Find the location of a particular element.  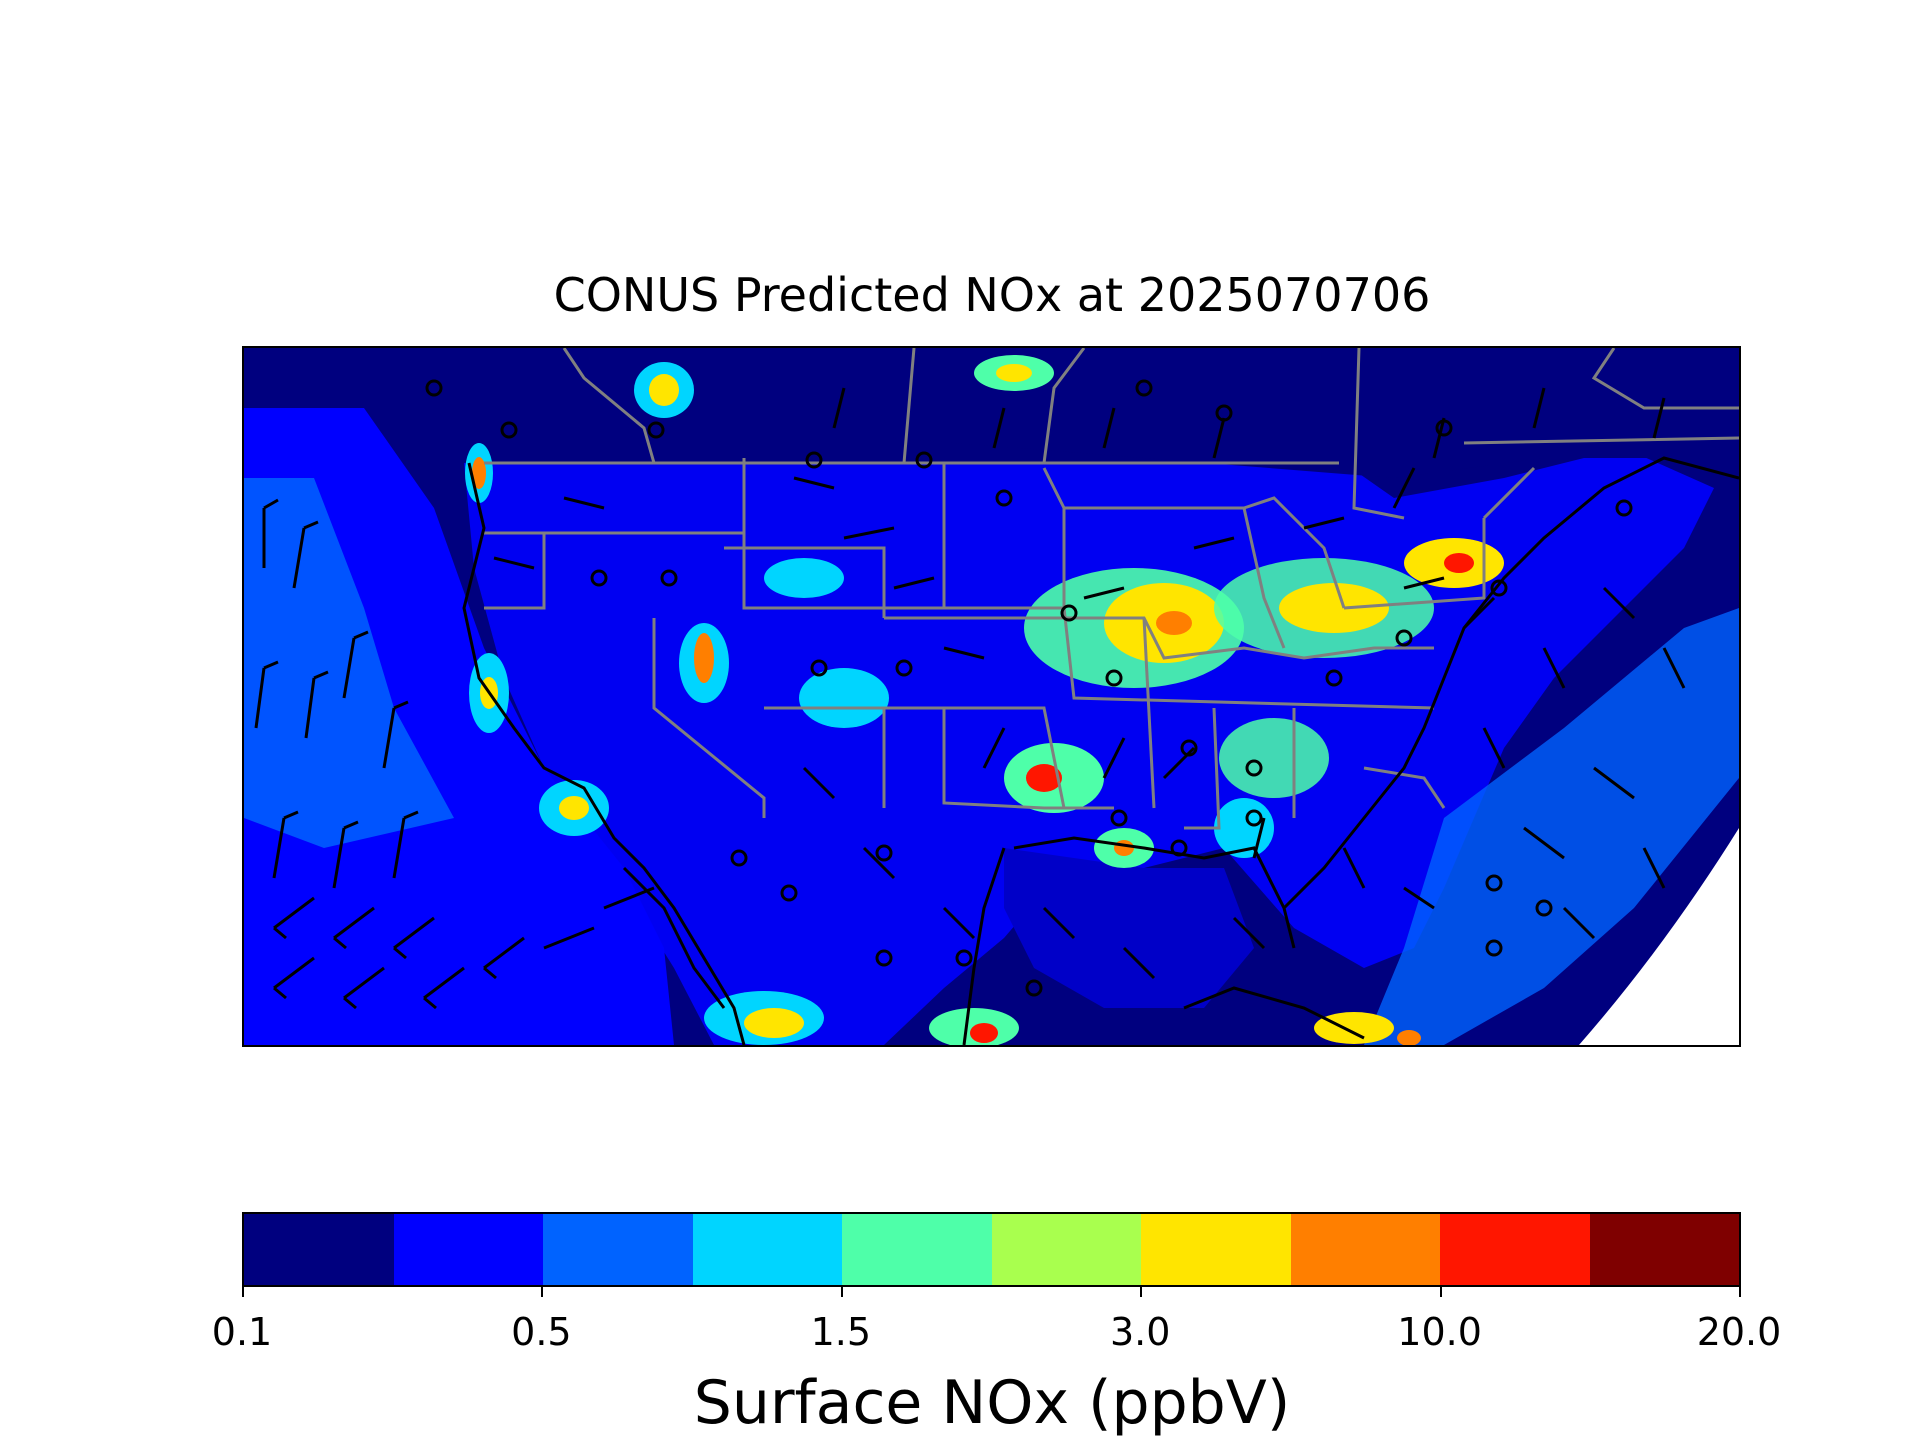

gulf-of-mexico is located at coordinates (1129, 928).